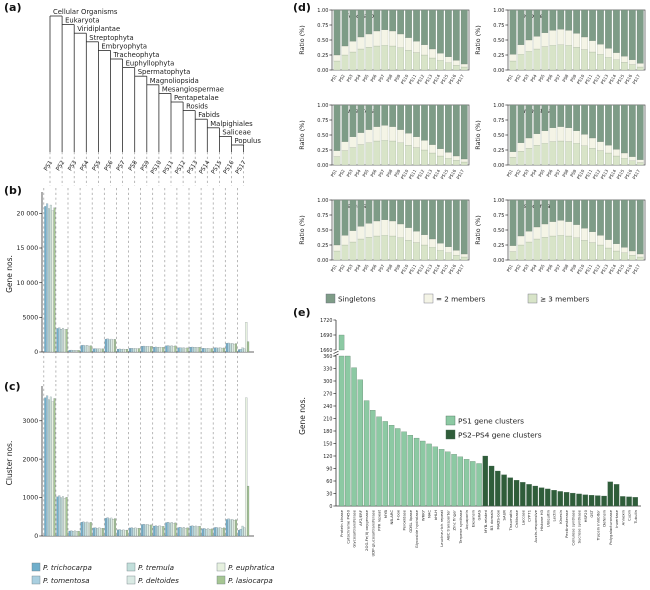  What do you see at coordinates (341, 342) in the screenshot?
I see `bar-top-segment` at bounding box center [341, 342].